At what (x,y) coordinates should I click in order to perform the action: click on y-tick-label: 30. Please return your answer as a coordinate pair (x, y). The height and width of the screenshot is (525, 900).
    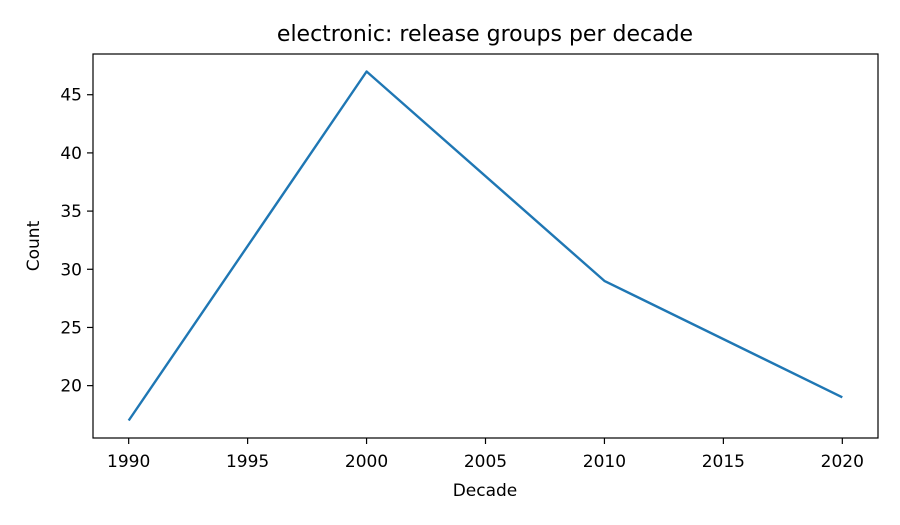
    Looking at the image, I should click on (71, 270).